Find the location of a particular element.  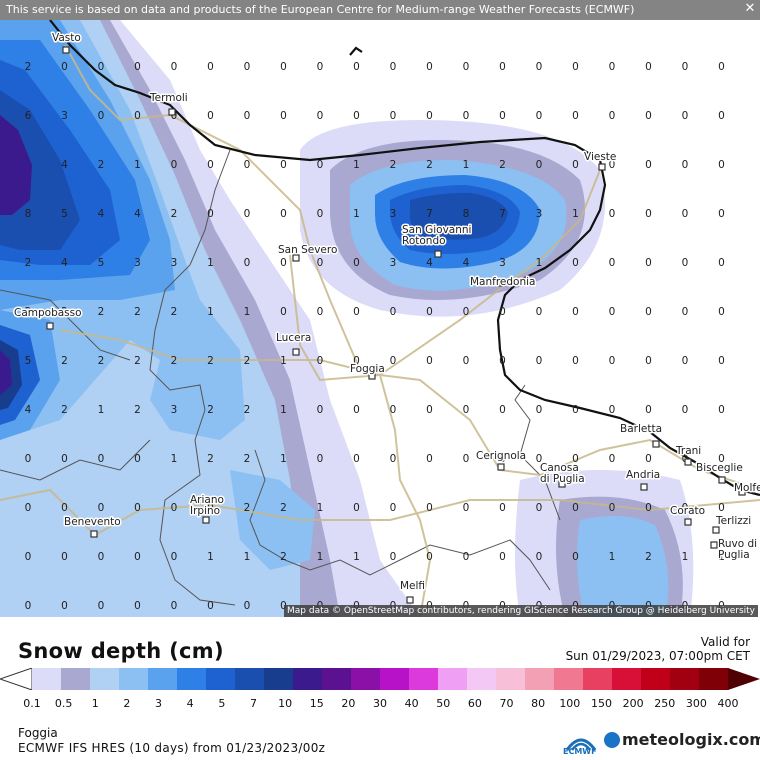

colorbar-tick-label: 10 is located at coordinates (285, 703).